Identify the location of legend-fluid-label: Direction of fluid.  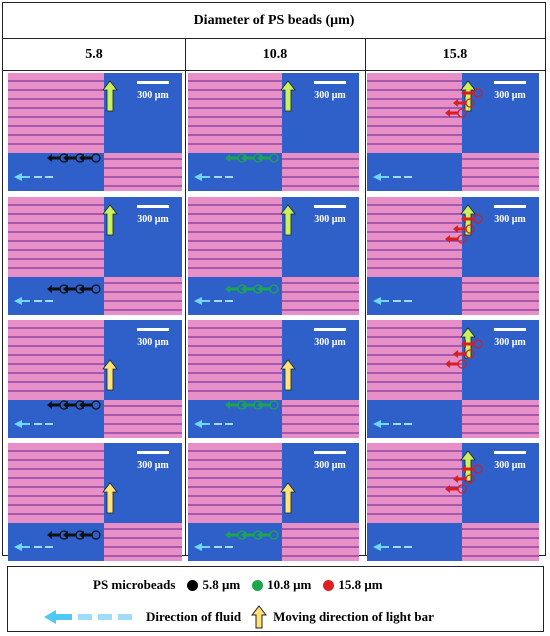
(194, 616).